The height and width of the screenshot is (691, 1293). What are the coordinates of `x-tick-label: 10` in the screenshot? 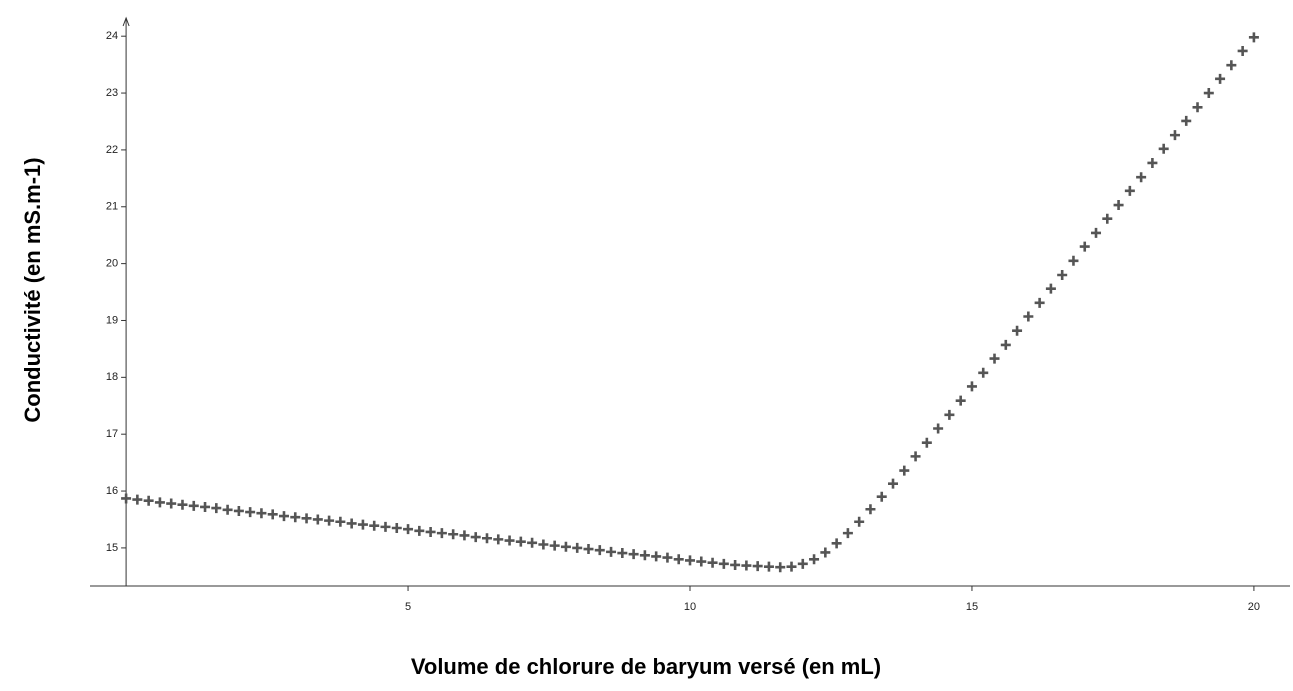 It's located at (690, 607).